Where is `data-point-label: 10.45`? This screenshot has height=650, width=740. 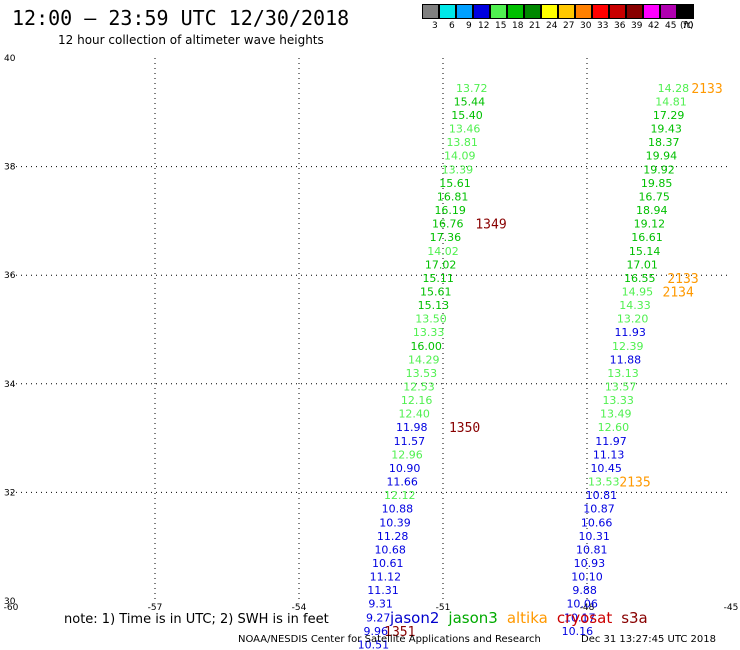
data-point-label: 10.45 is located at coordinates (606, 468).